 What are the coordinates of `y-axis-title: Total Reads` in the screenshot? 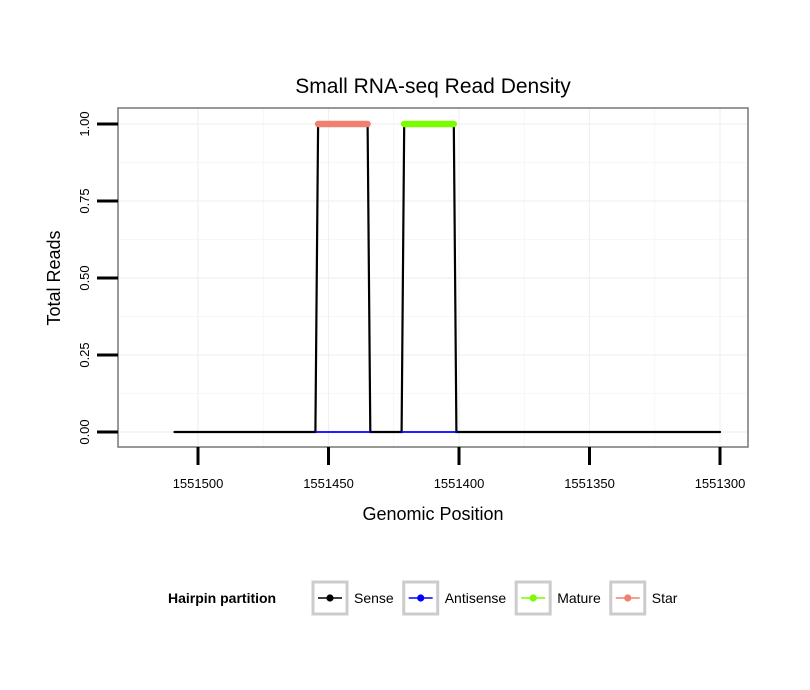 It's located at (54, 277).